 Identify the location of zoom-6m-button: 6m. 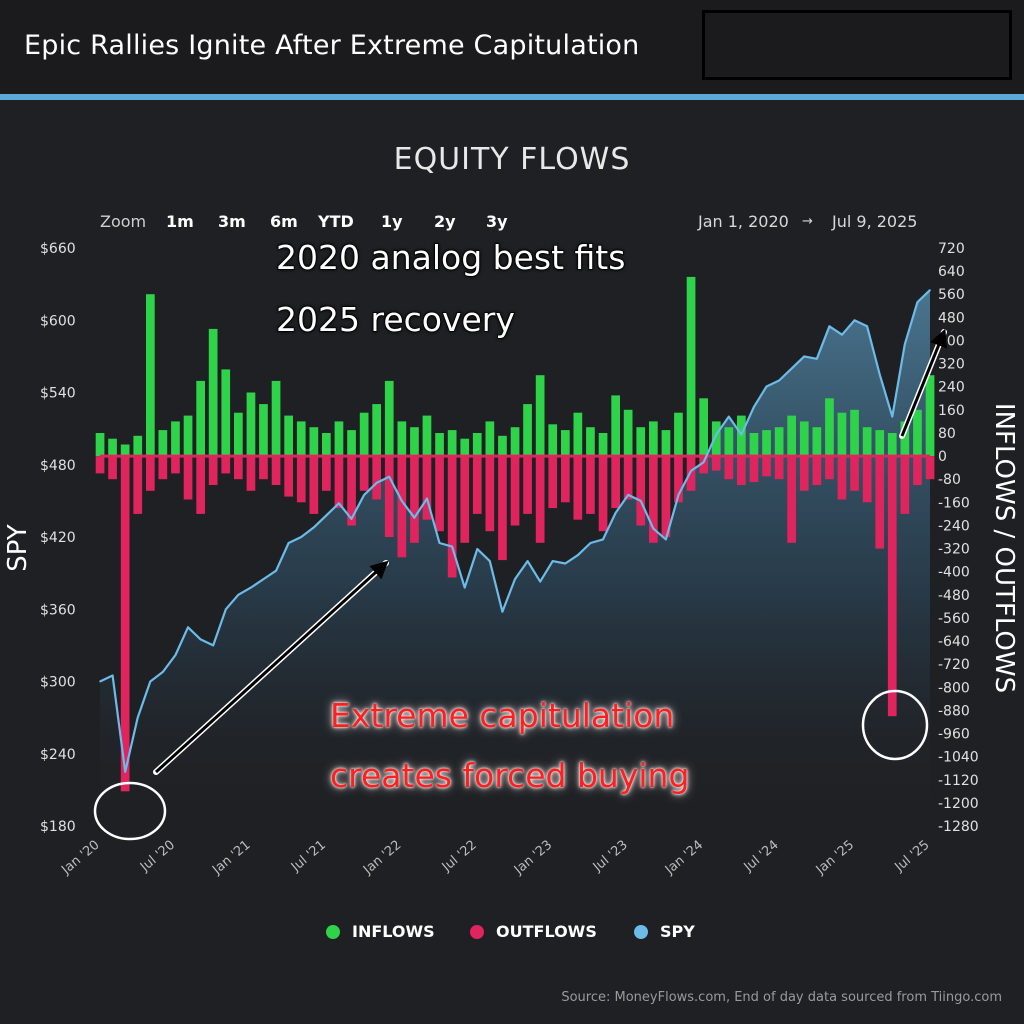
(284, 221).